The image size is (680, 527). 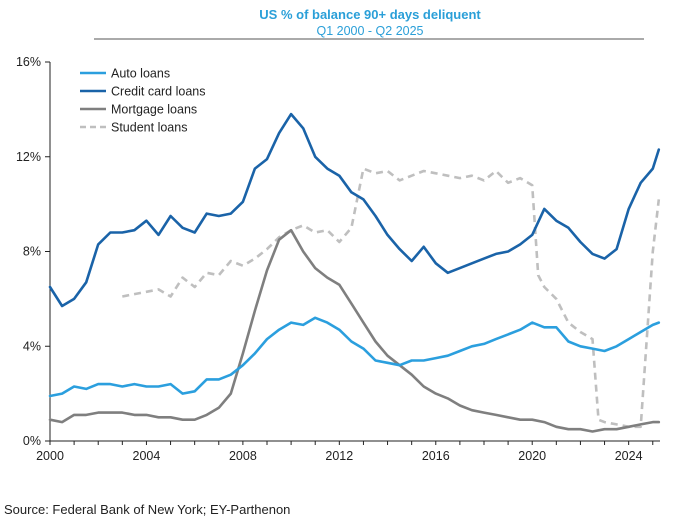 I want to click on legend-label-credit-card-loans: Credit card loans, so click(x=158, y=92).